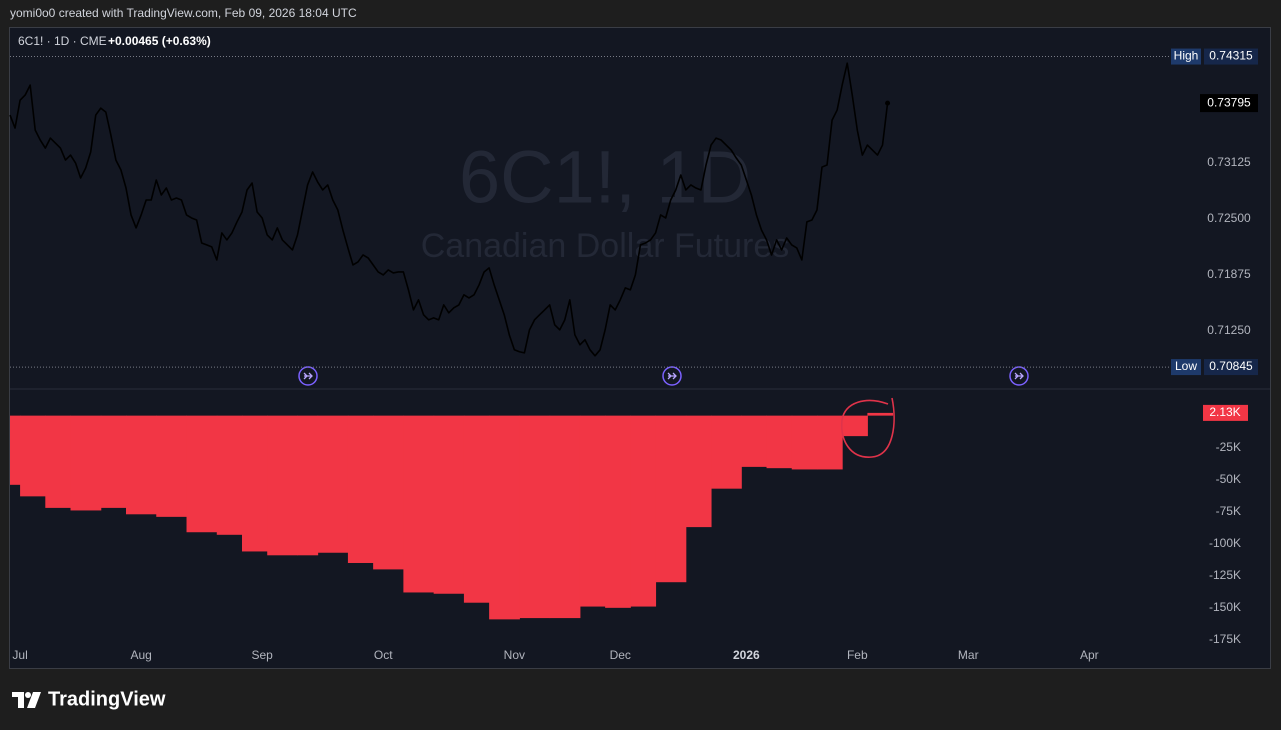 The height and width of the screenshot is (730, 1281). Describe the element at coordinates (746, 655) in the screenshot. I see `x-tick-label: 2026` at that location.